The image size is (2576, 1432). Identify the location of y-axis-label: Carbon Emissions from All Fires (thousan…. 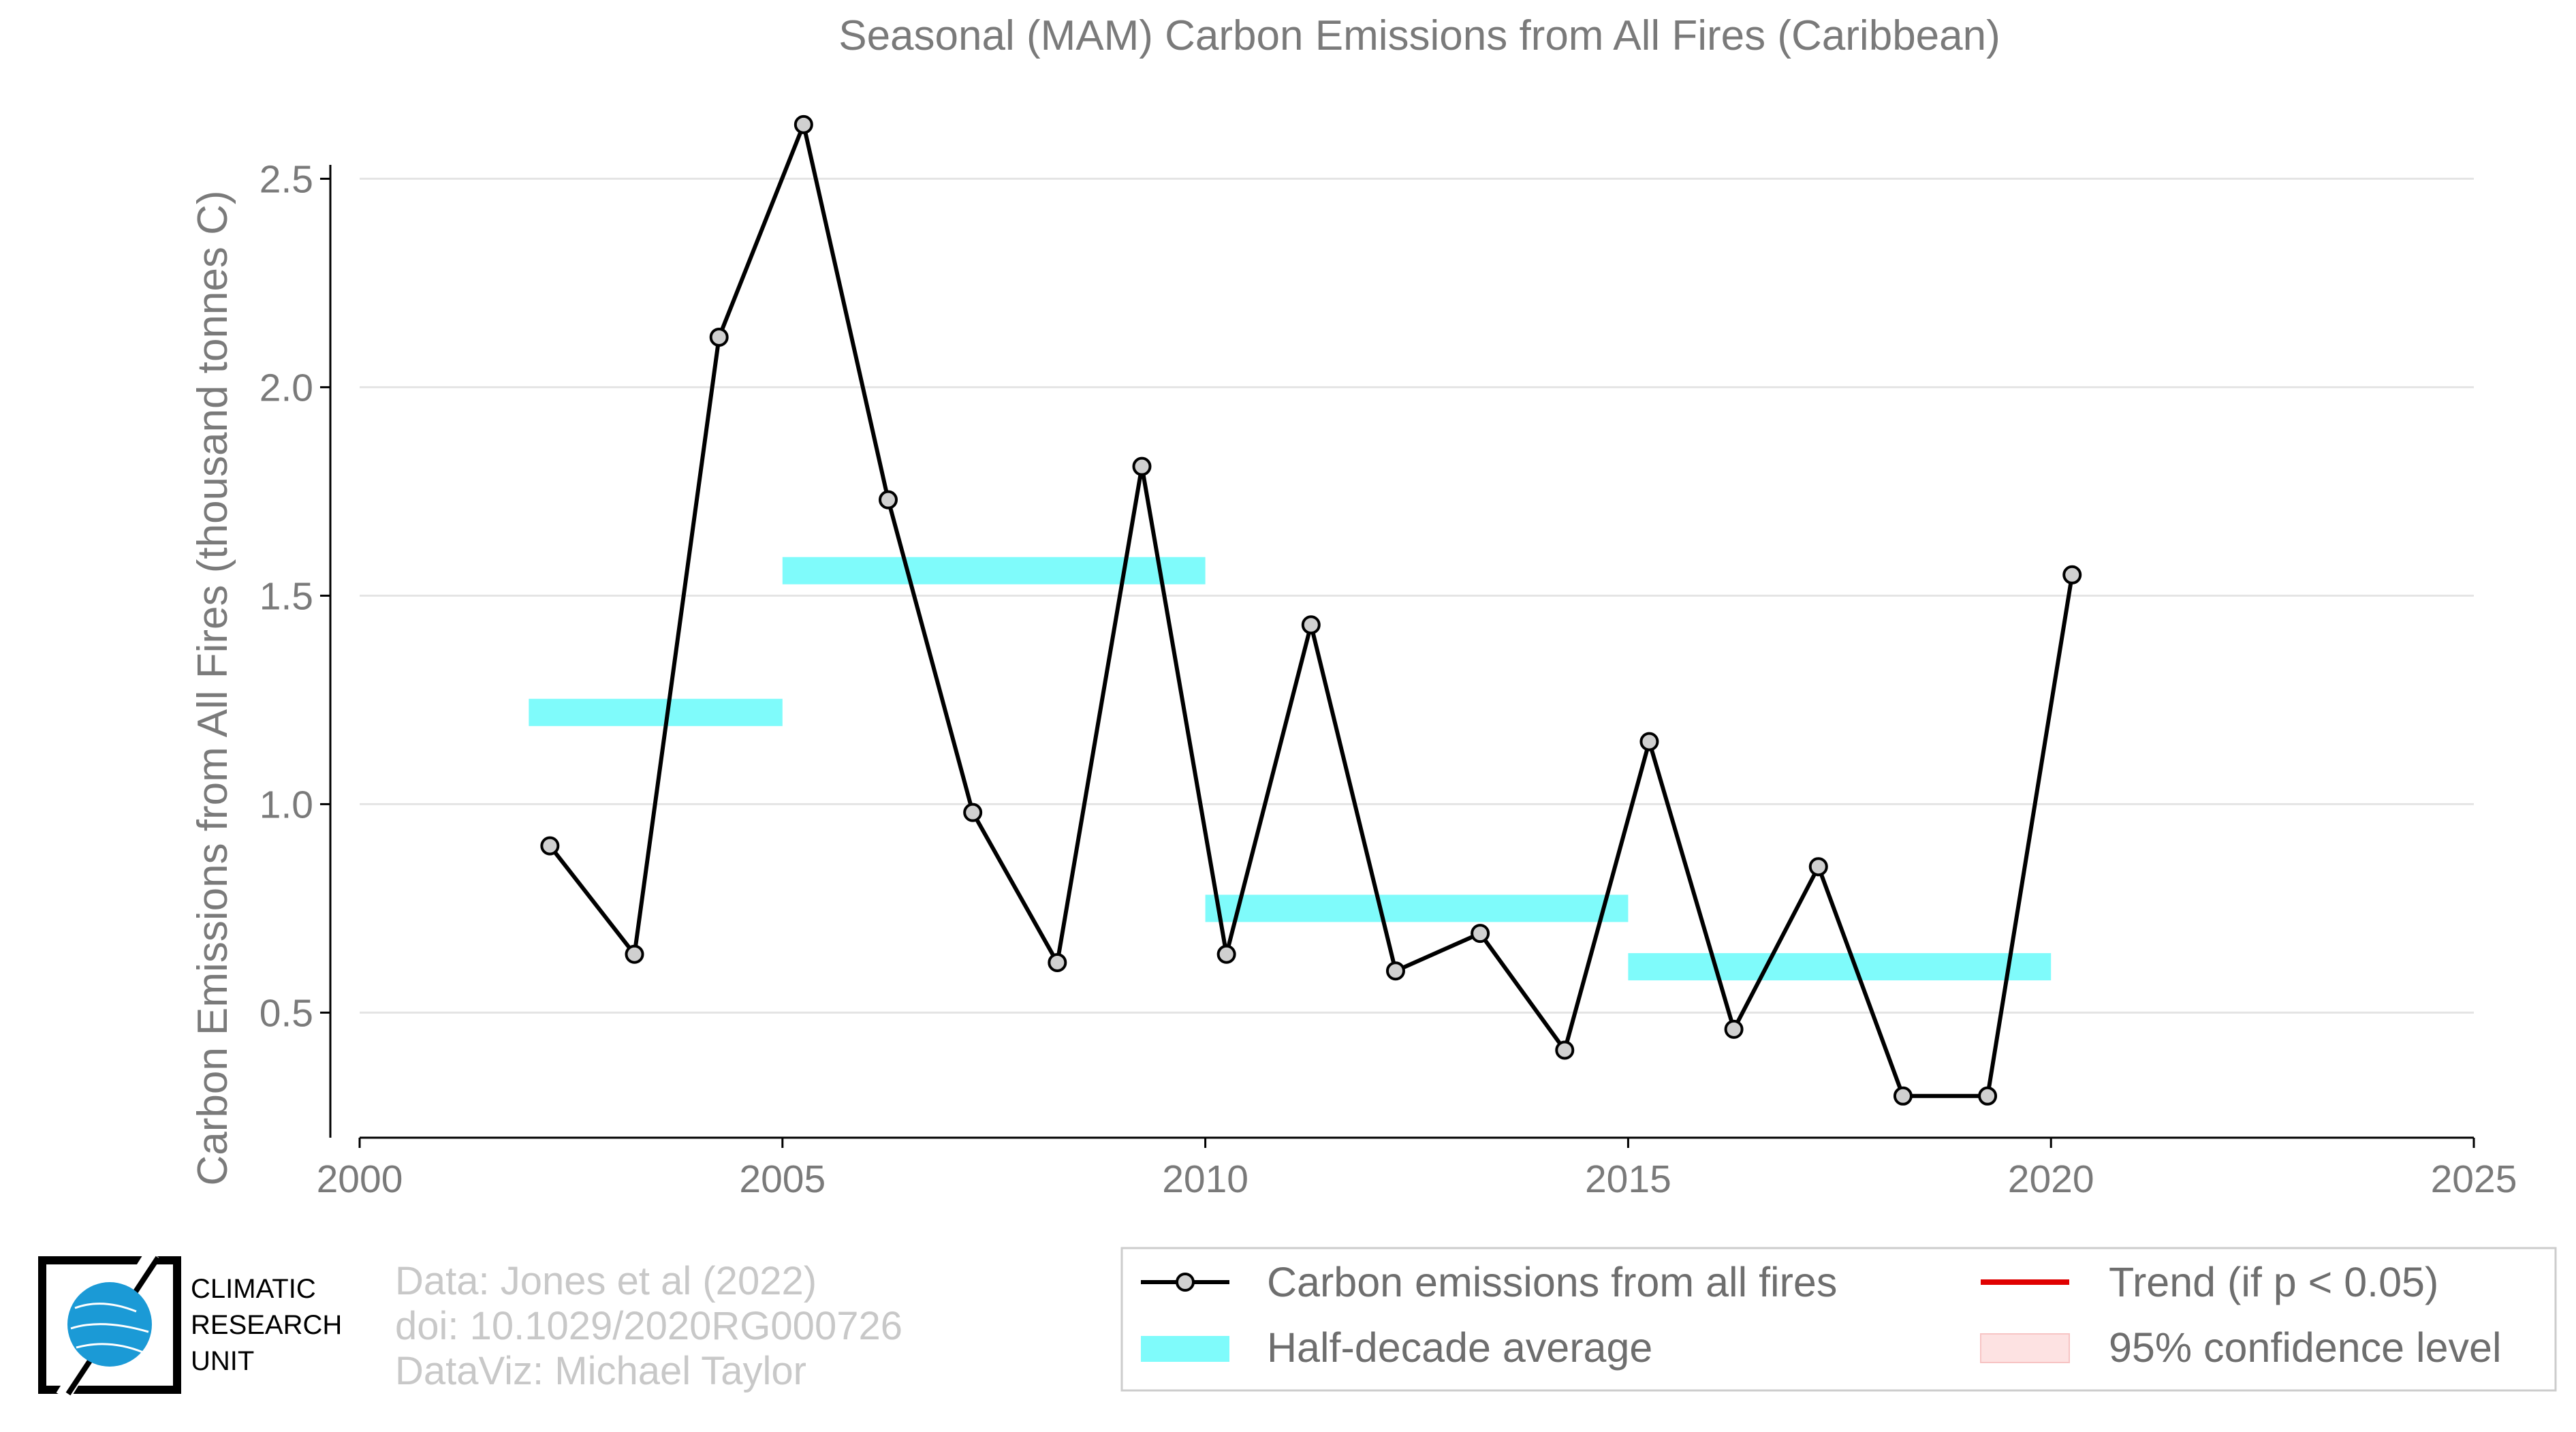
(212, 687).